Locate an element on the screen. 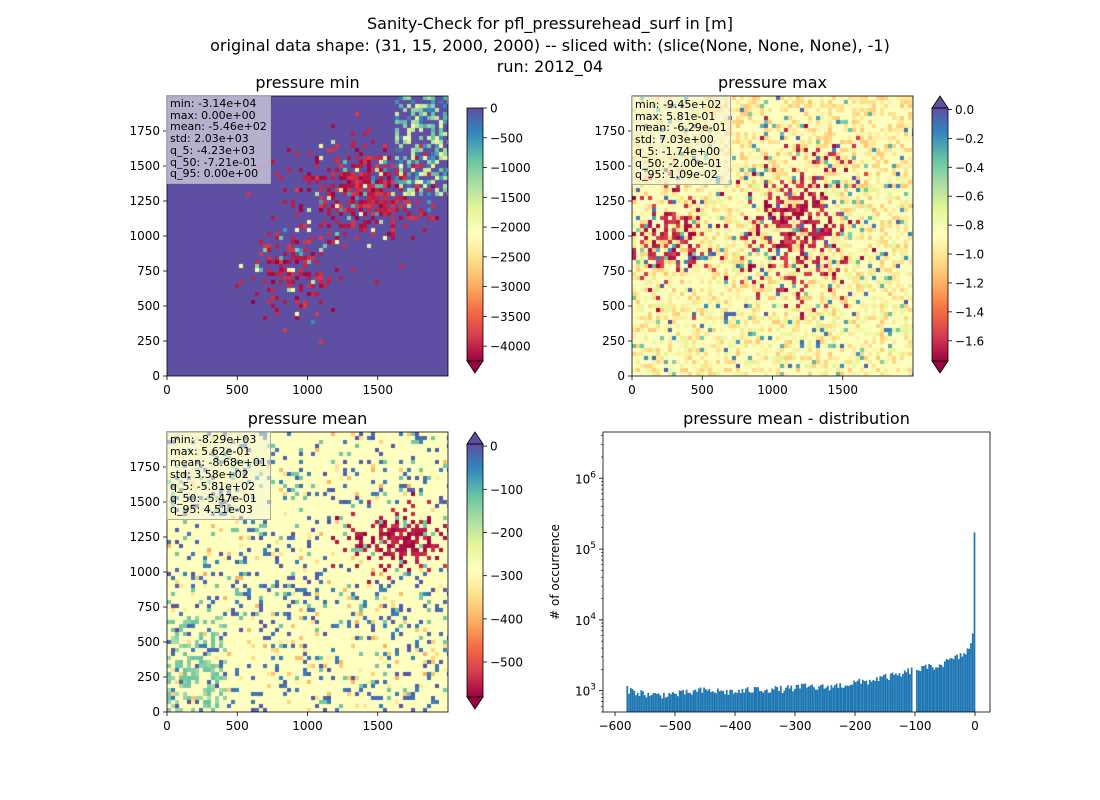 The height and width of the screenshot is (800, 1100). max-xtick-label: 1500 is located at coordinates (842, 390).